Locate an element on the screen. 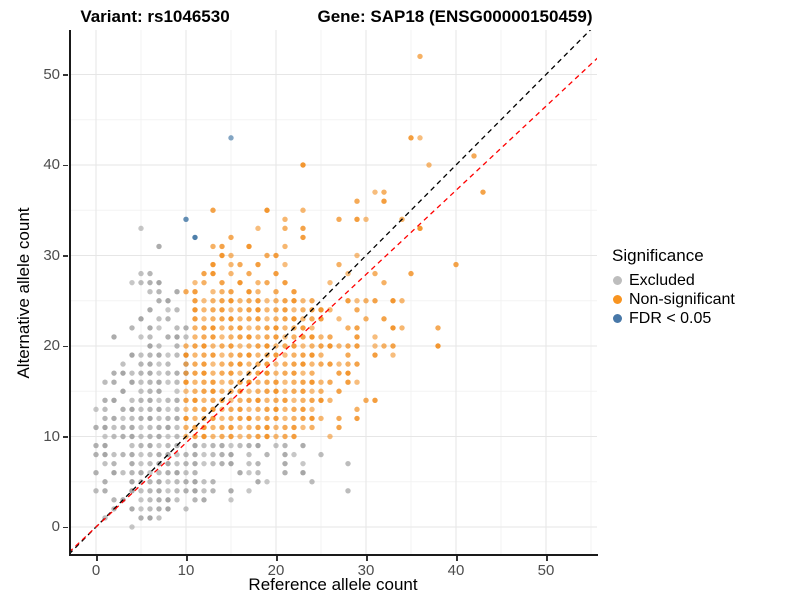 The image size is (800, 600). y-axis-label: Alternative allele count is located at coordinates (23, 293).